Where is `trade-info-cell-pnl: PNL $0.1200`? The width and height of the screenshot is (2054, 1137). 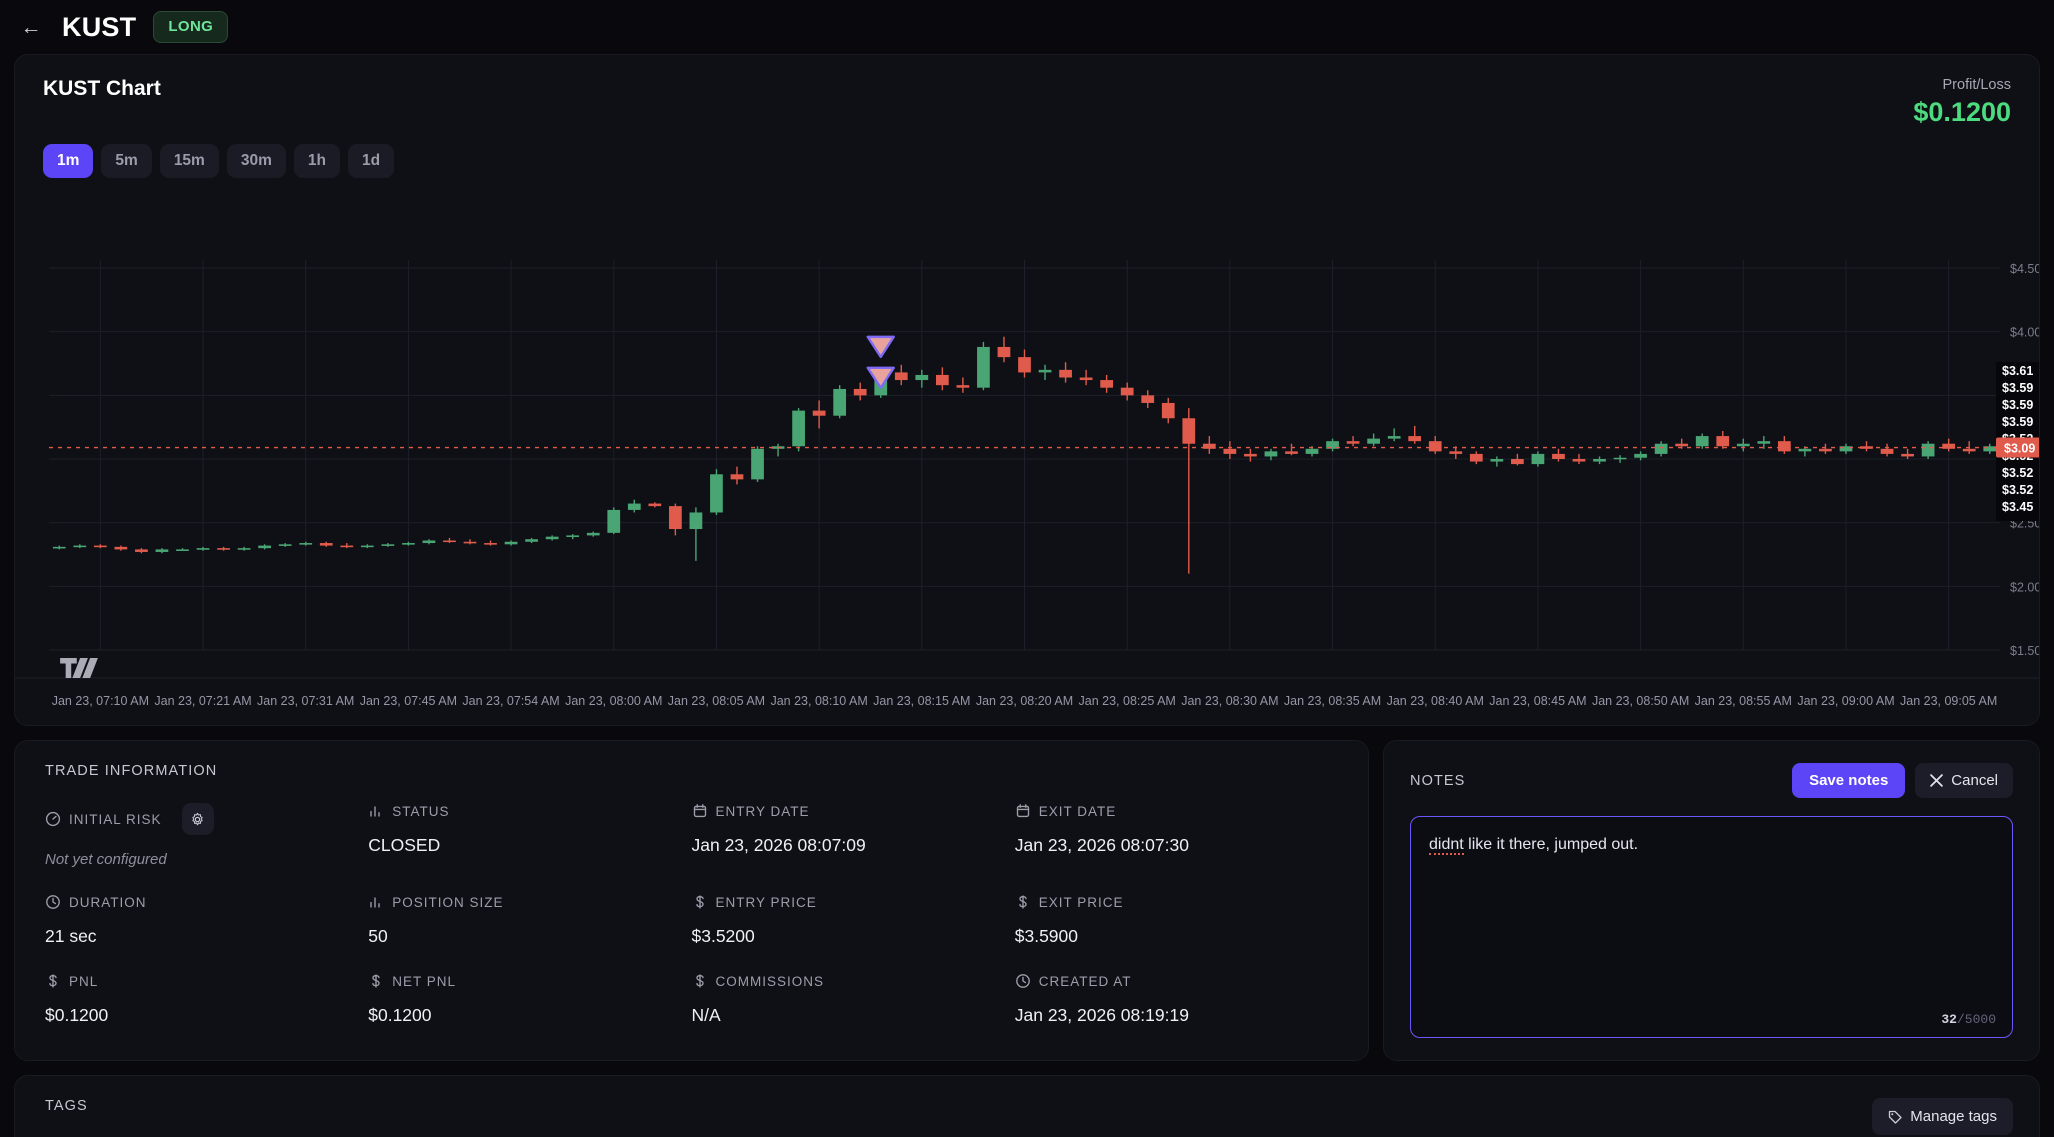
trade-info-cell-pnl: PNL $0.1200 is located at coordinates (206, 999).